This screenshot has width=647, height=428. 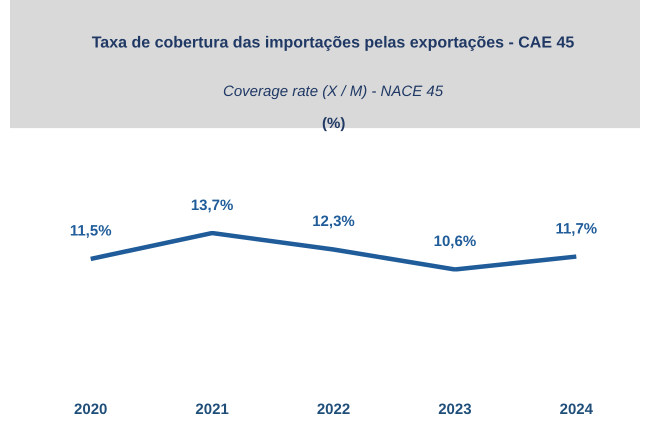 I want to click on chart-title: Taxa de cobertura das importações pelas exportações - CAE 45, so click(x=333, y=43).